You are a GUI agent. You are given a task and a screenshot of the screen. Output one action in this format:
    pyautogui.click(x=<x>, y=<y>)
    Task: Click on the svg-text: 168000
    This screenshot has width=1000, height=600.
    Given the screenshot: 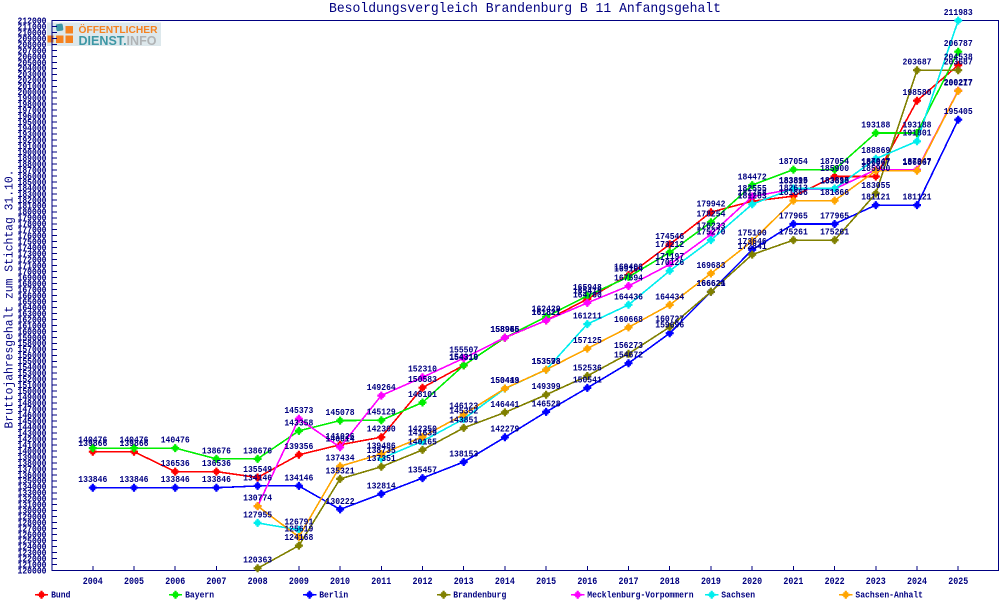 What is the action you would take?
    pyautogui.click(x=32, y=284)
    